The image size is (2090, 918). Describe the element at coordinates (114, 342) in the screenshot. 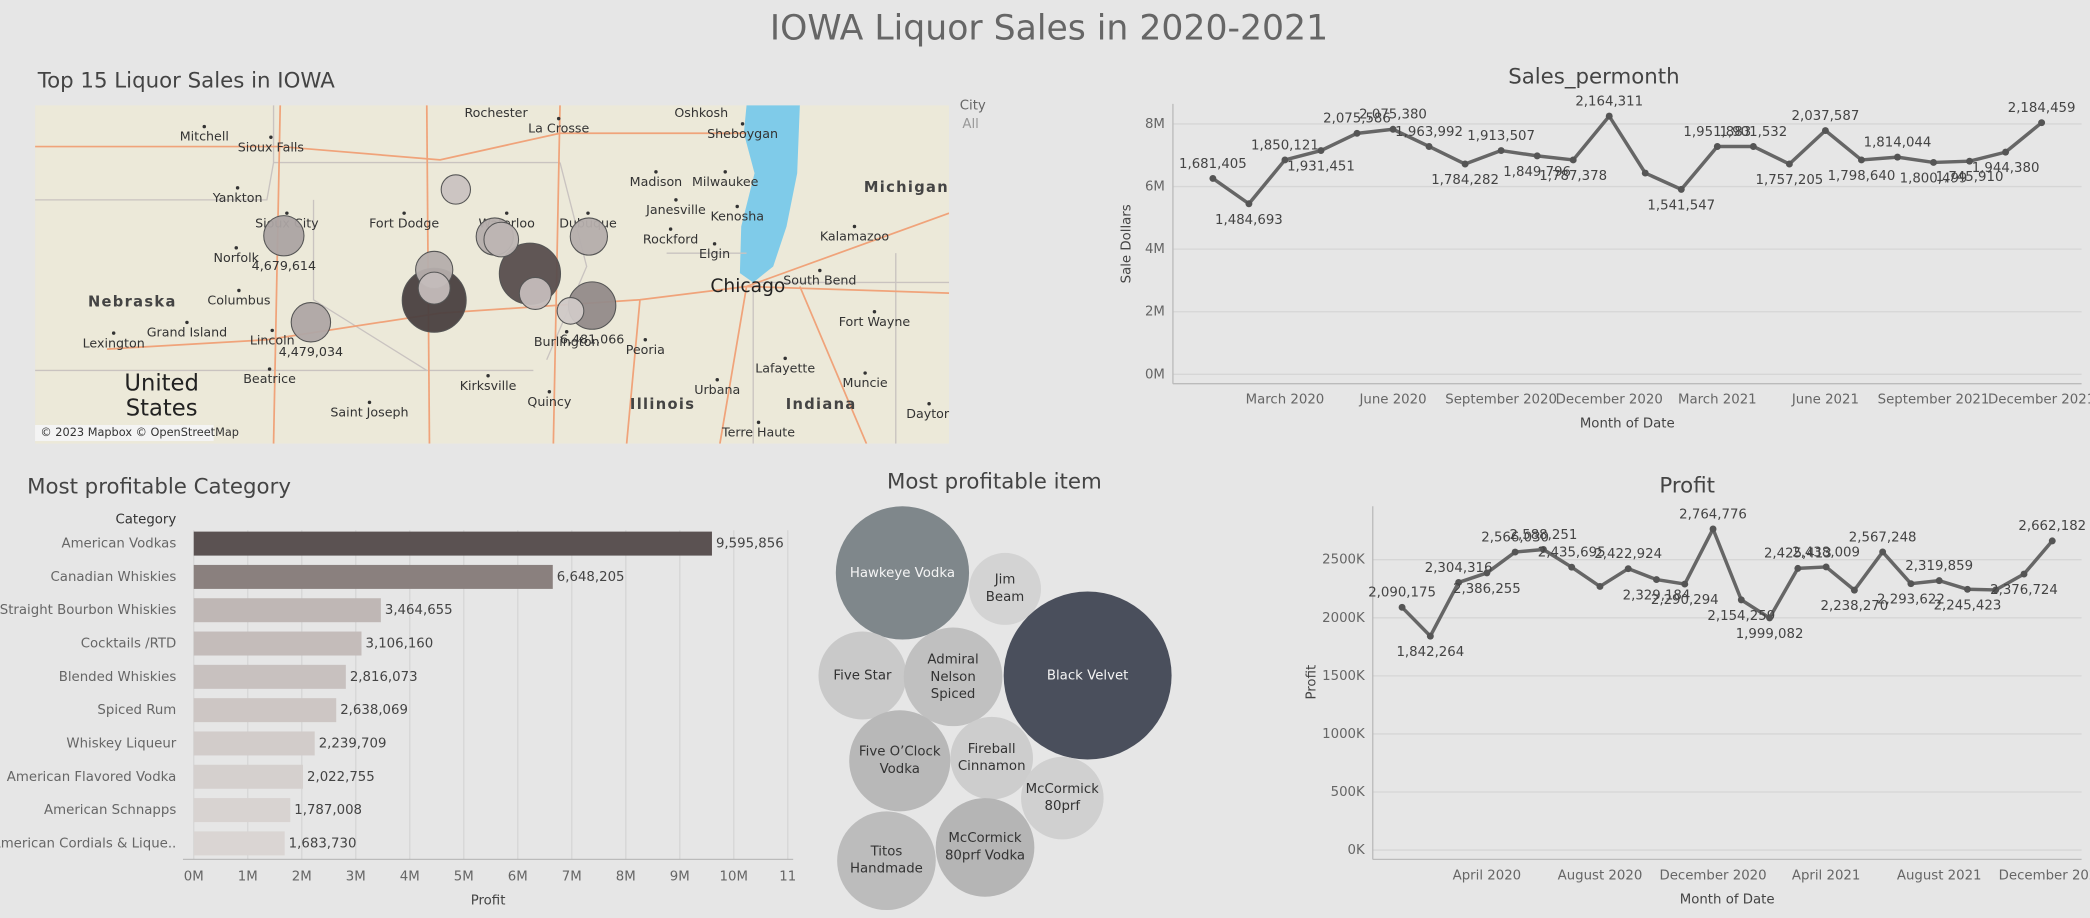

I see `place-label: Lexington` at that location.